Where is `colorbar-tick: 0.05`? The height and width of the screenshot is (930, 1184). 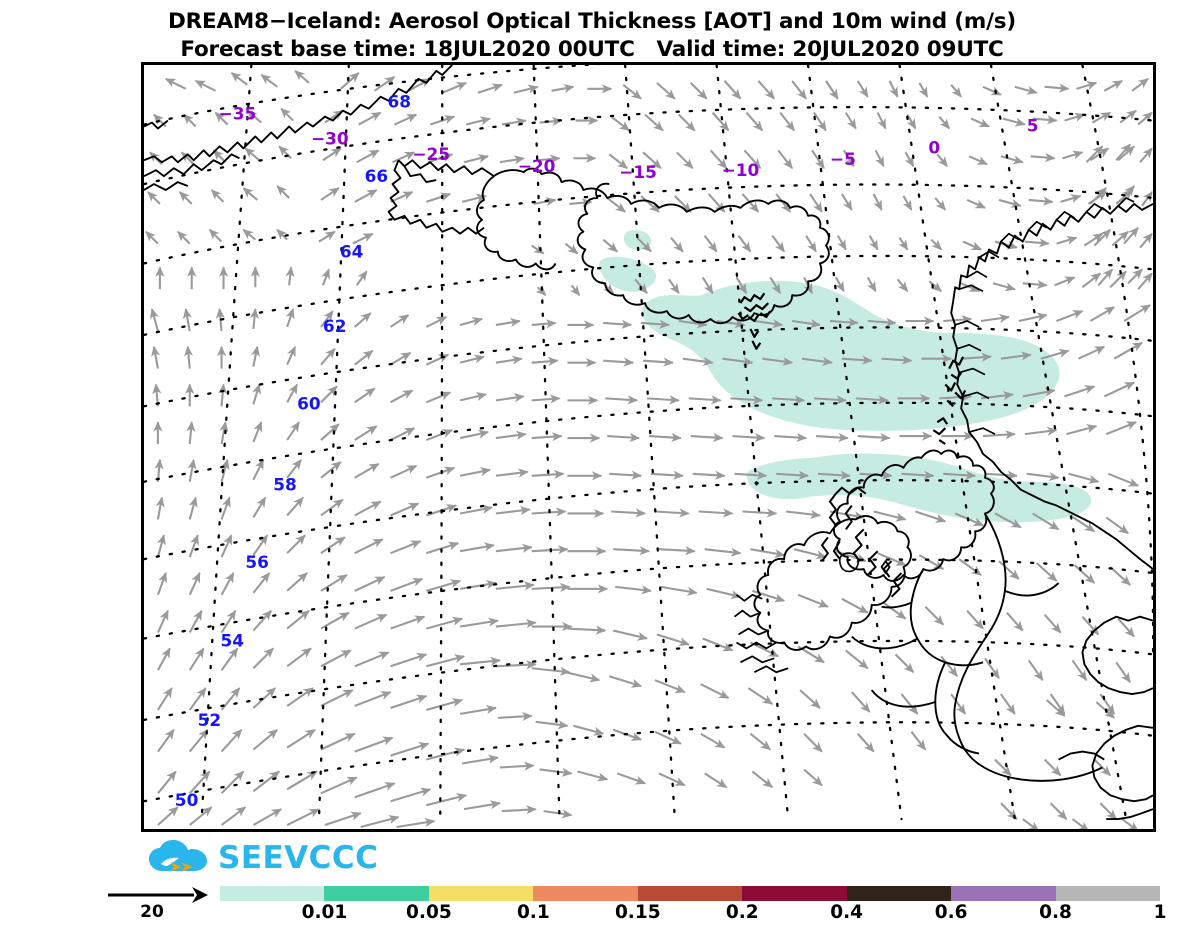 colorbar-tick: 0.05 is located at coordinates (429, 912).